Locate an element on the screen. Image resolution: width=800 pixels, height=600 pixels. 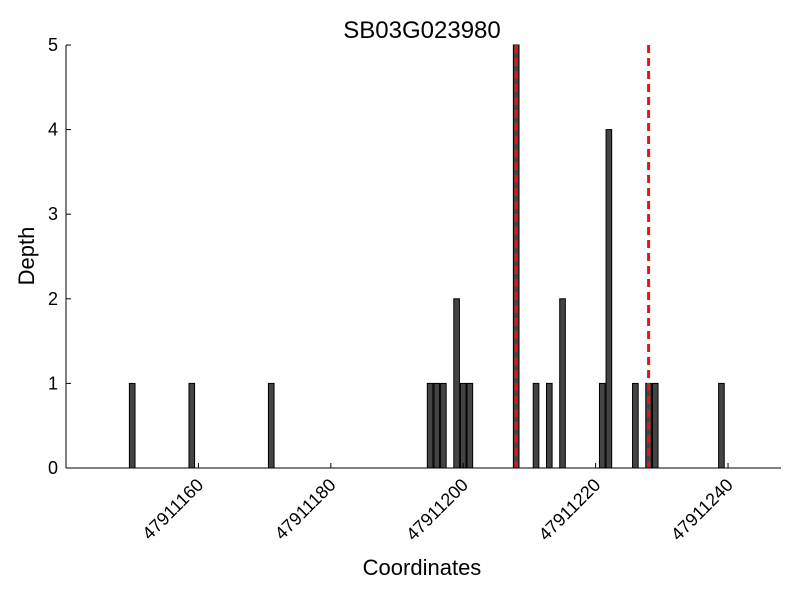
reference-lines-group is located at coordinates (582, 256).